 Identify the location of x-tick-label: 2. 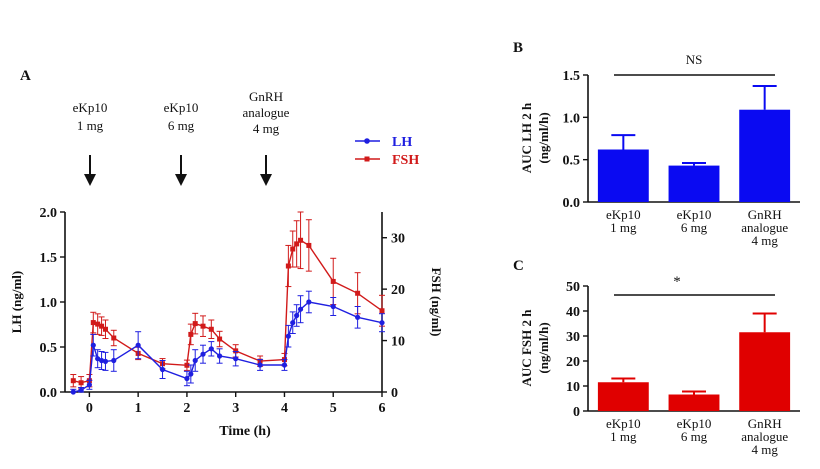
(186, 408).